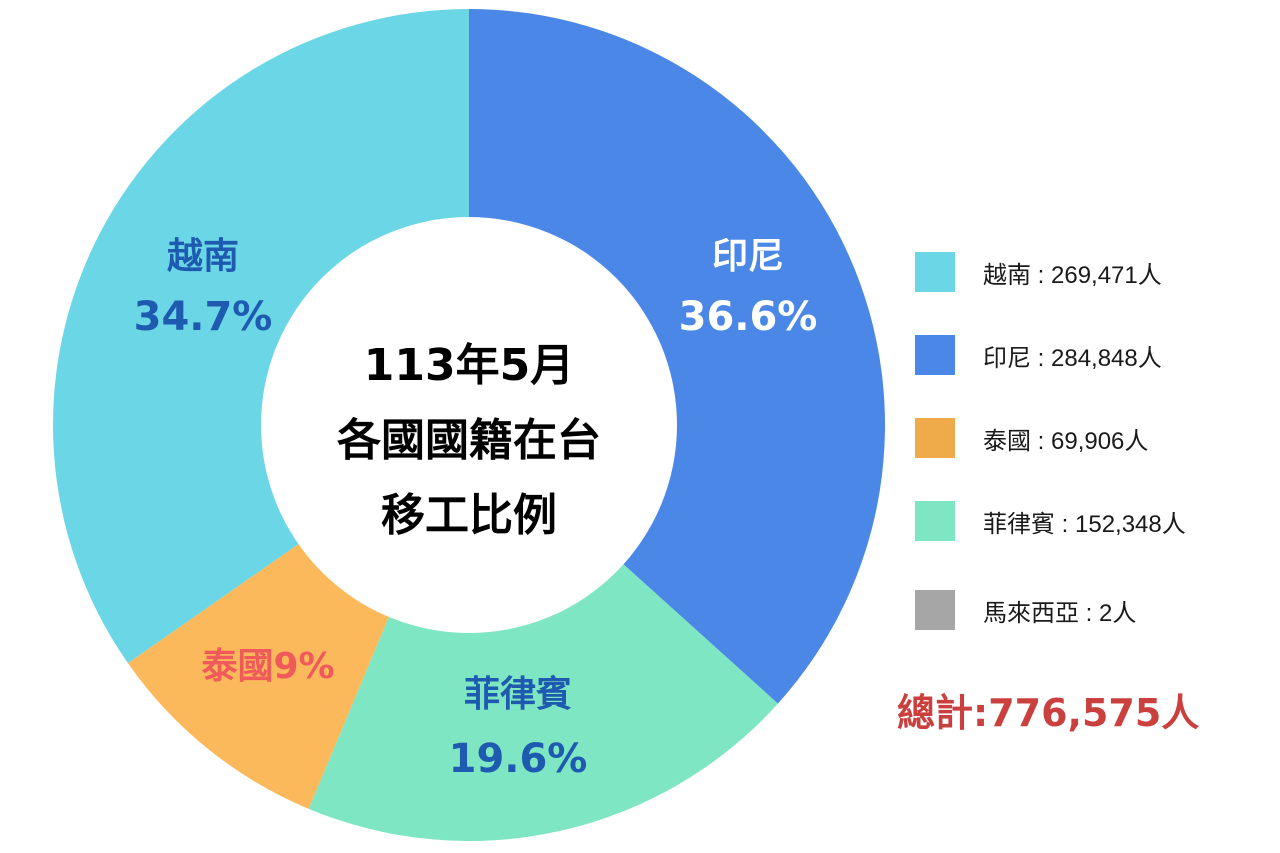 This screenshot has width=1280, height=853. What do you see at coordinates (935, 355) in the screenshot?
I see `legend-swatch-indonesia` at bounding box center [935, 355].